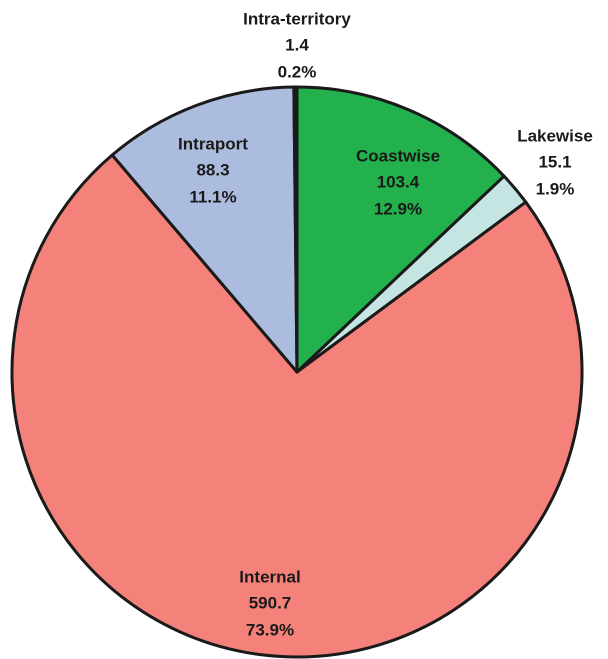 The width and height of the screenshot is (608, 659). I want to click on slice-label: Intraport, so click(213, 143).